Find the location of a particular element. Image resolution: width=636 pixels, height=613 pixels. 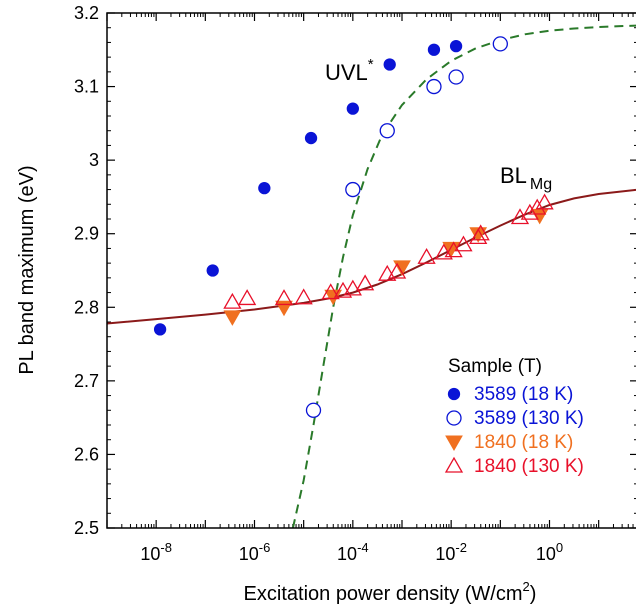

x-axis-title-main: Excitation power density (W/cm is located at coordinates (383, 594).